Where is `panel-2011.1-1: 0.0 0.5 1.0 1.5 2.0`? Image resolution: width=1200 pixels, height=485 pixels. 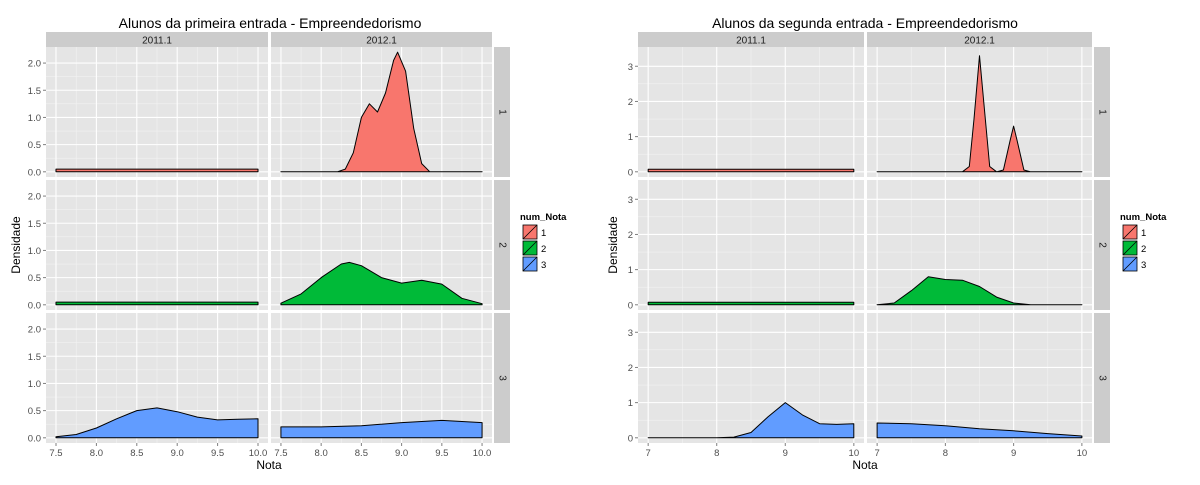
panel-2011.1-1: 0.0 0.5 1.0 1.5 2.0 is located at coordinates (148, 112).